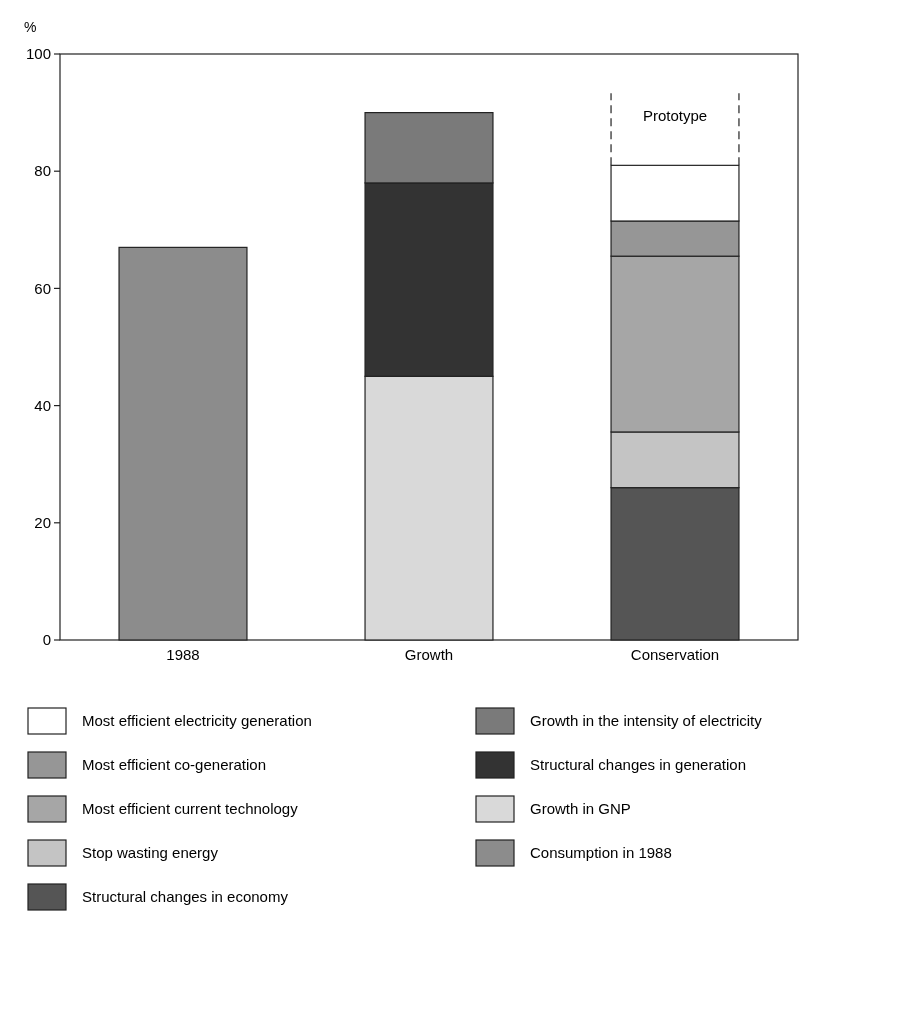 The image size is (897, 1030). What do you see at coordinates (30, 27) in the screenshot?
I see `y-axis-title: %` at bounding box center [30, 27].